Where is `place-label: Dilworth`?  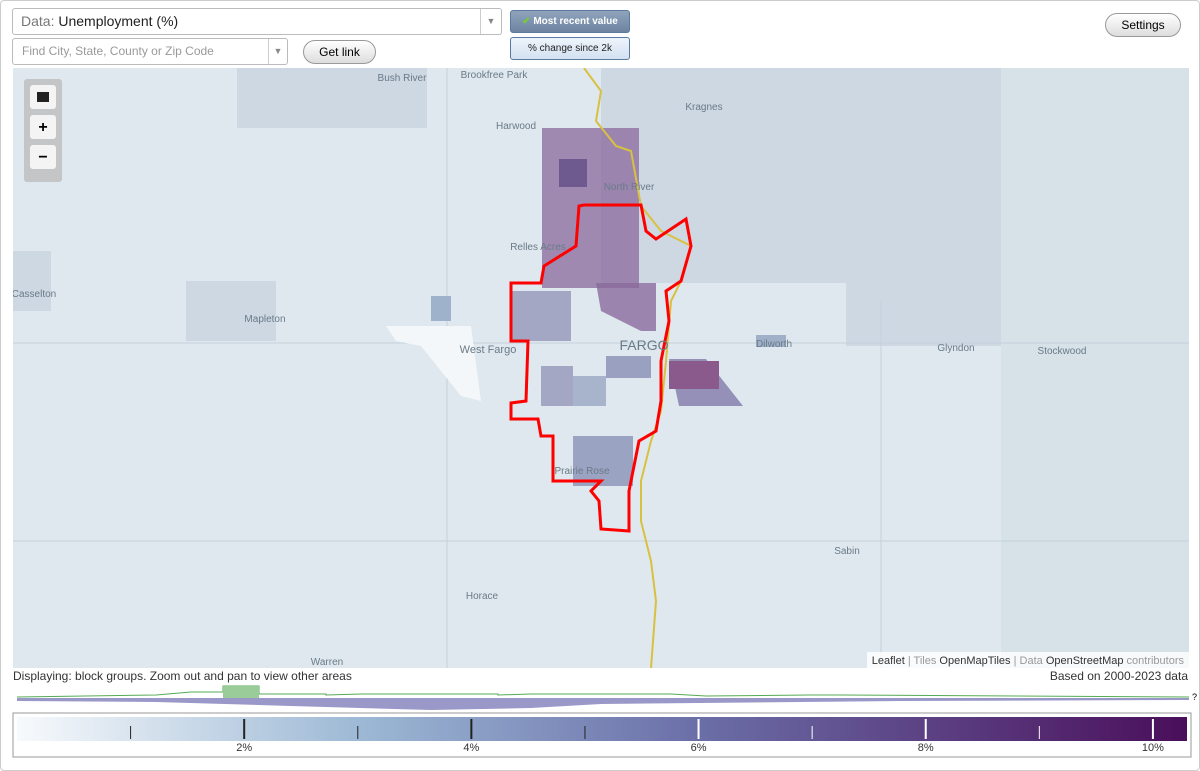 place-label: Dilworth is located at coordinates (774, 344).